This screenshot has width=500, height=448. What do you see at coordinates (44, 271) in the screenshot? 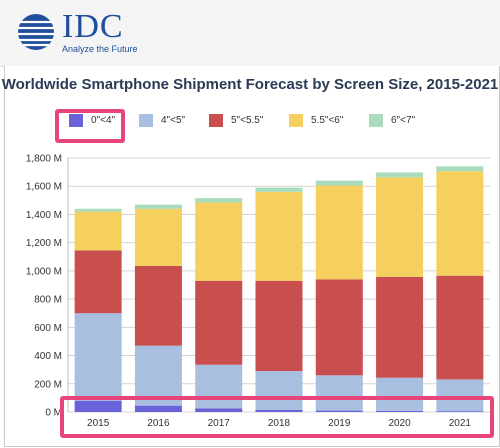
I see `y-tick-label: 1,000 M` at bounding box center [44, 271].